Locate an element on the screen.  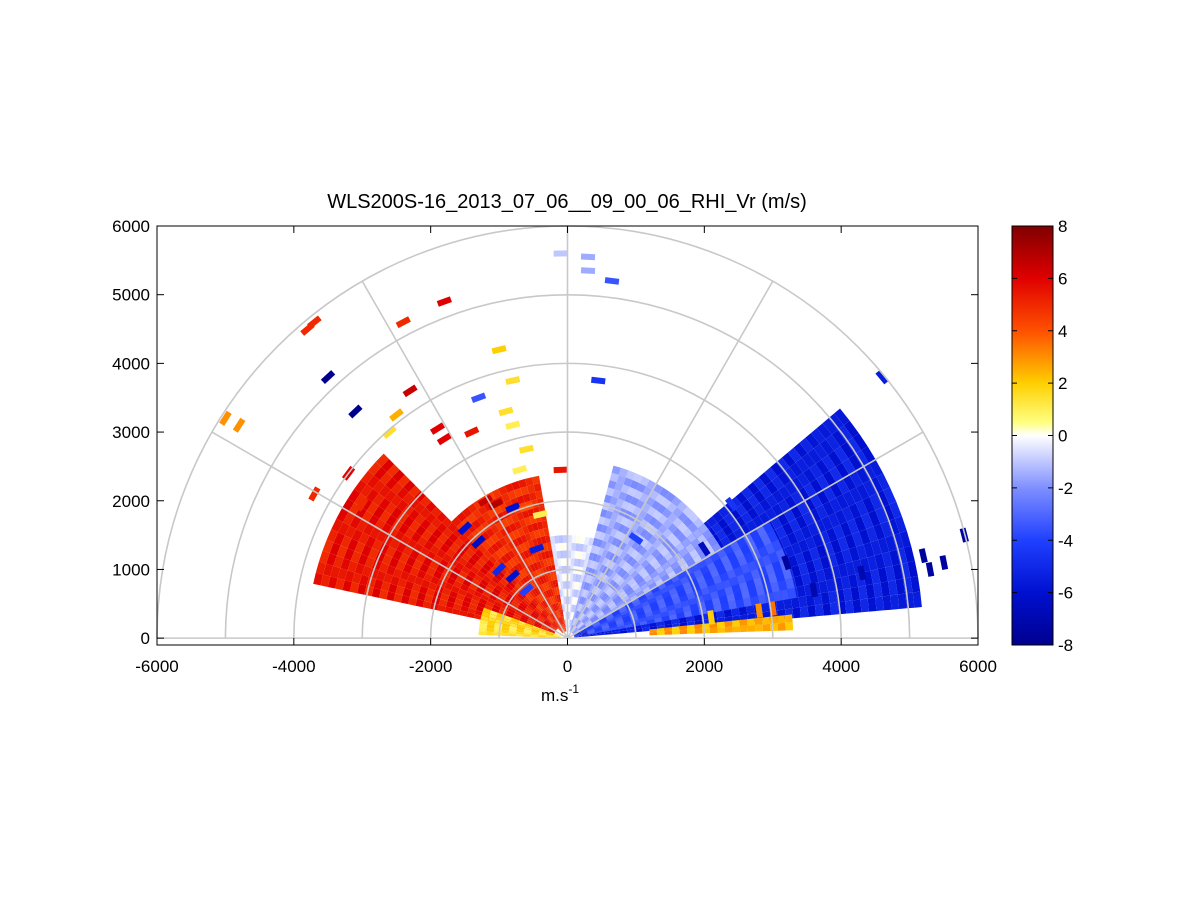
colorbar-tick-label: -2 is located at coordinates (1065, 488).